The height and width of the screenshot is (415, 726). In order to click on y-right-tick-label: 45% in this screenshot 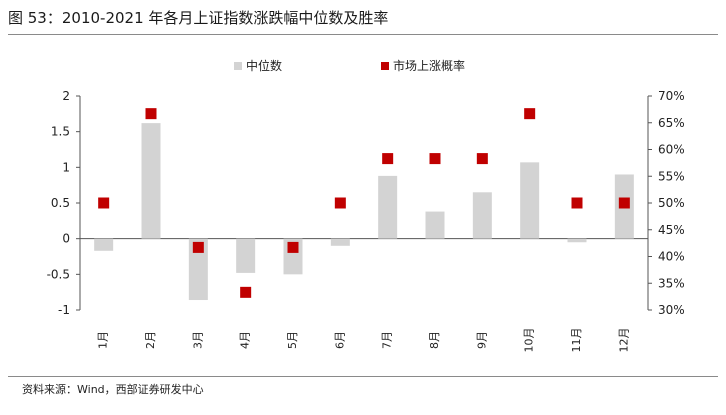, I will do `click(671, 230)`.